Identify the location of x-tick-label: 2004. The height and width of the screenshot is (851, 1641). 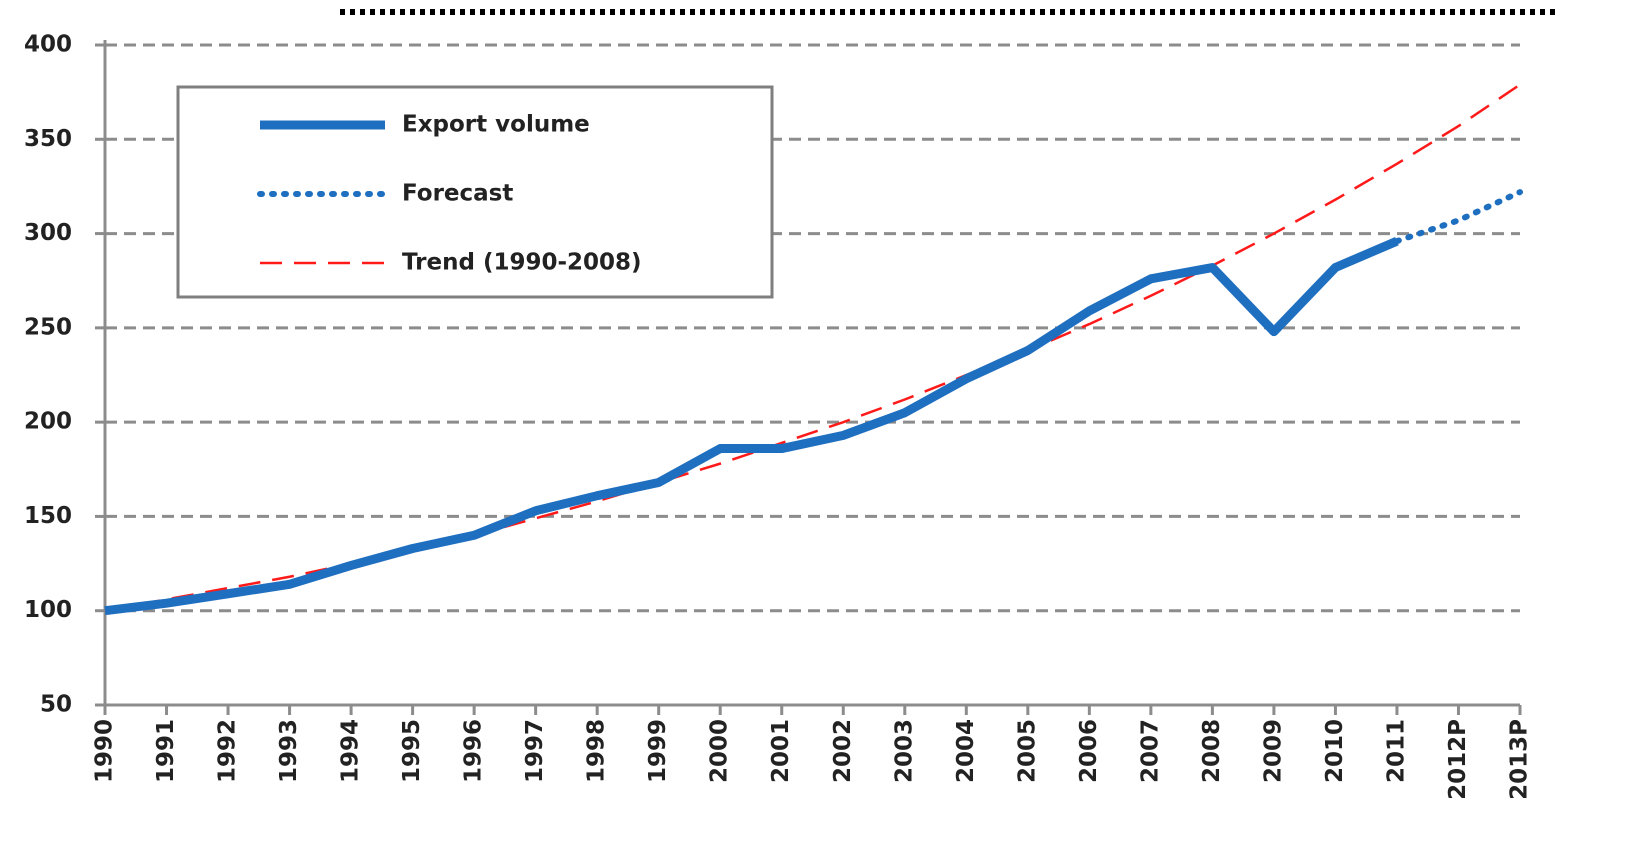
(966, 751).